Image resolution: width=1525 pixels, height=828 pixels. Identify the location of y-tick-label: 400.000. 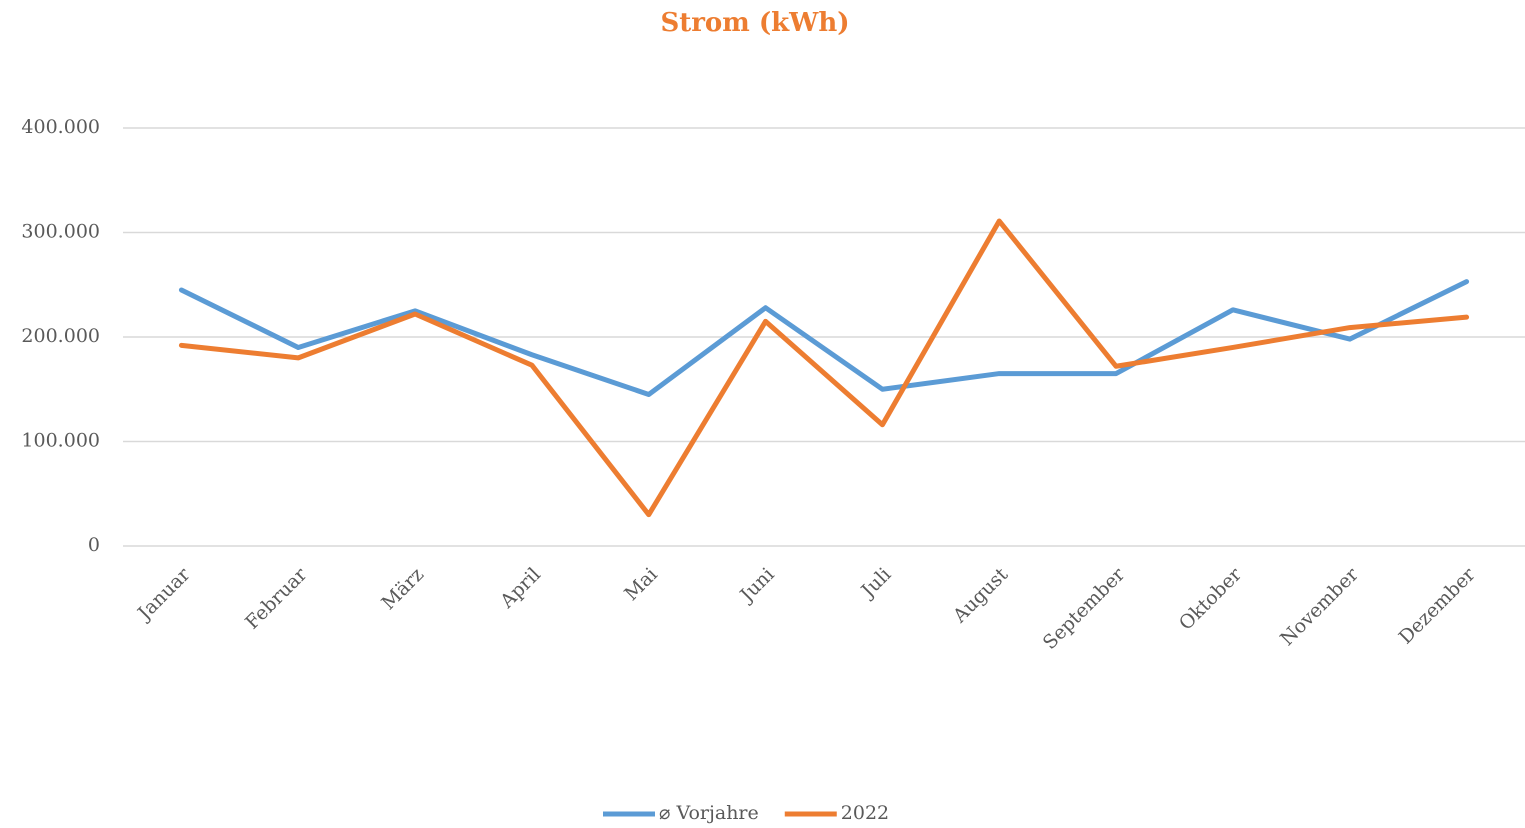
(60, 127).